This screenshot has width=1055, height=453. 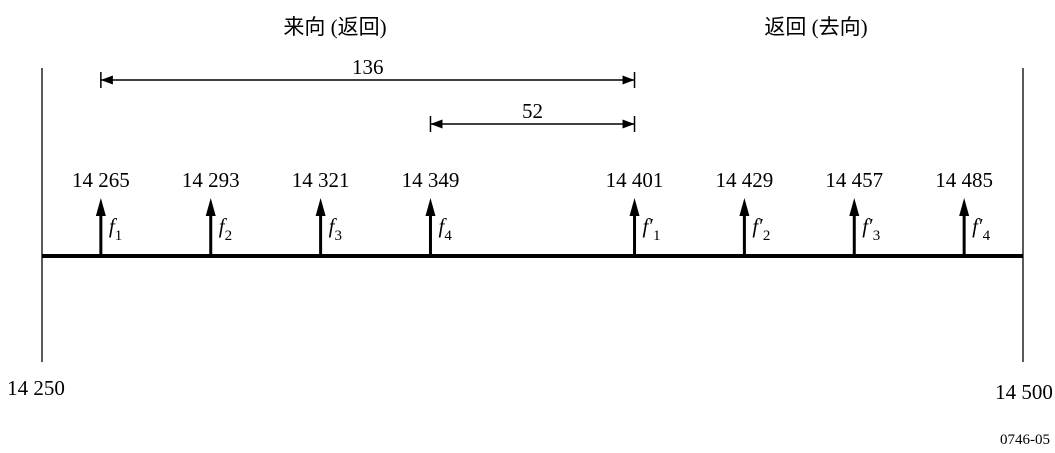 I want to click on carrier-frequency-label: 14 401, so click(x=635, y=180).